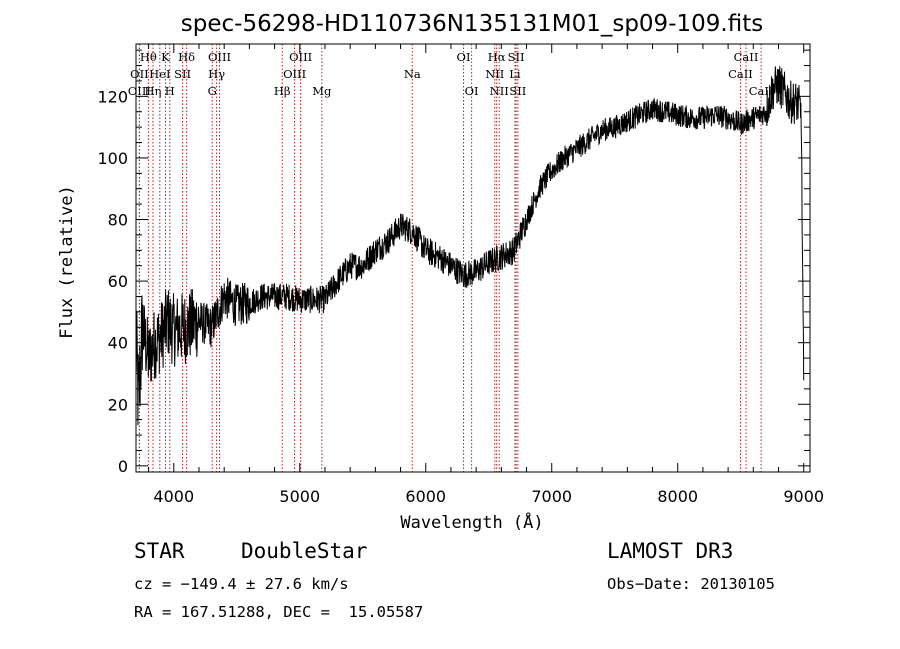 Image resolution: width=900 pixels, height=649 pixels. What do you see at coordinates (216, 74) in the screenshot?
I see `spectral-line-label: Hγ` at bounding box center [216, 74].